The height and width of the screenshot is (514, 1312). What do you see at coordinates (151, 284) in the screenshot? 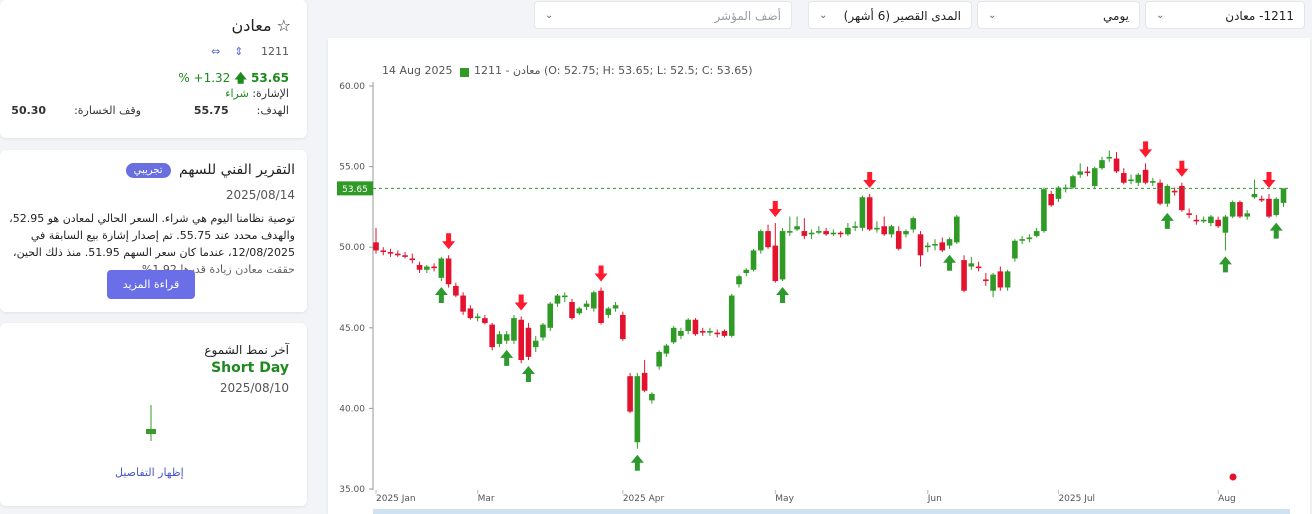
I see `read-more-button: قراءة المزيد` at bounding box center [151, 284].